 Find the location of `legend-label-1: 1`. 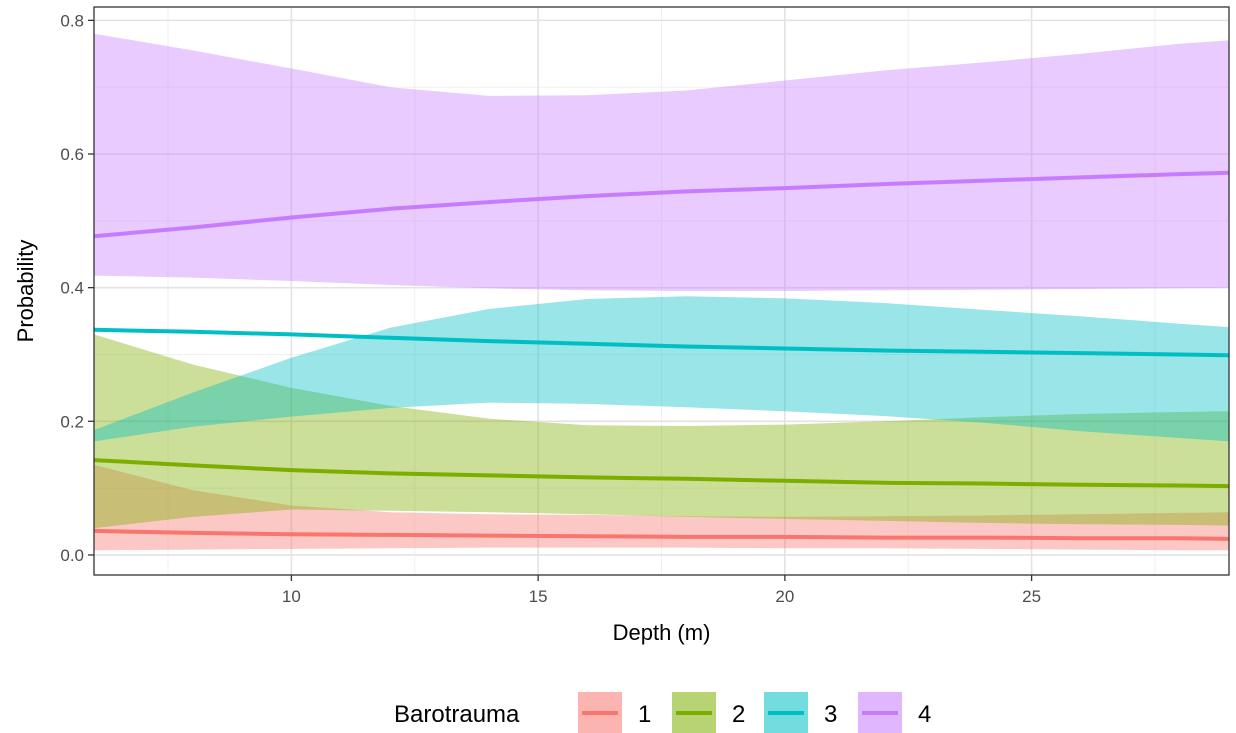

legend-label-1: 1 is located at coordinates (644, 714).